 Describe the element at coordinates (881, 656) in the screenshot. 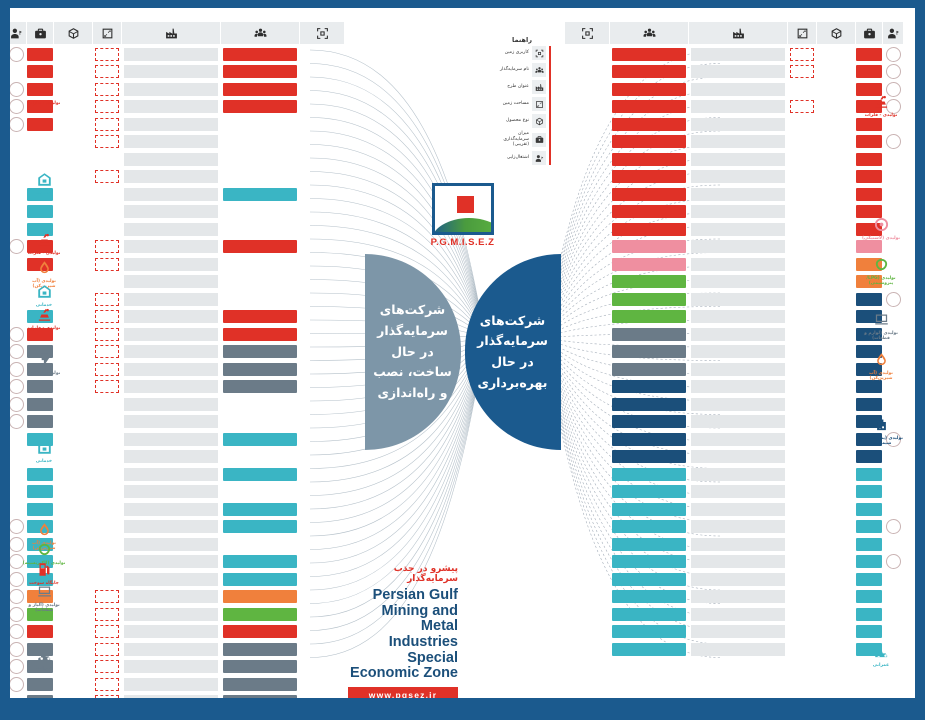

I see `category-civil: عمرانی` at that location.